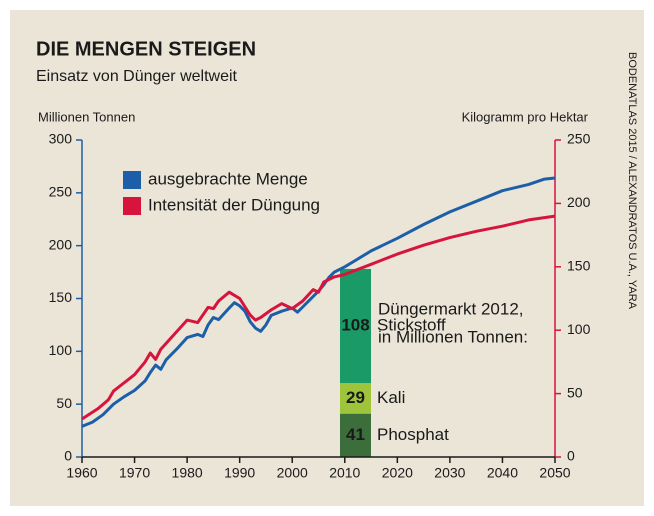  I want to click on x-tick-label: 2050, so click(554, 473).